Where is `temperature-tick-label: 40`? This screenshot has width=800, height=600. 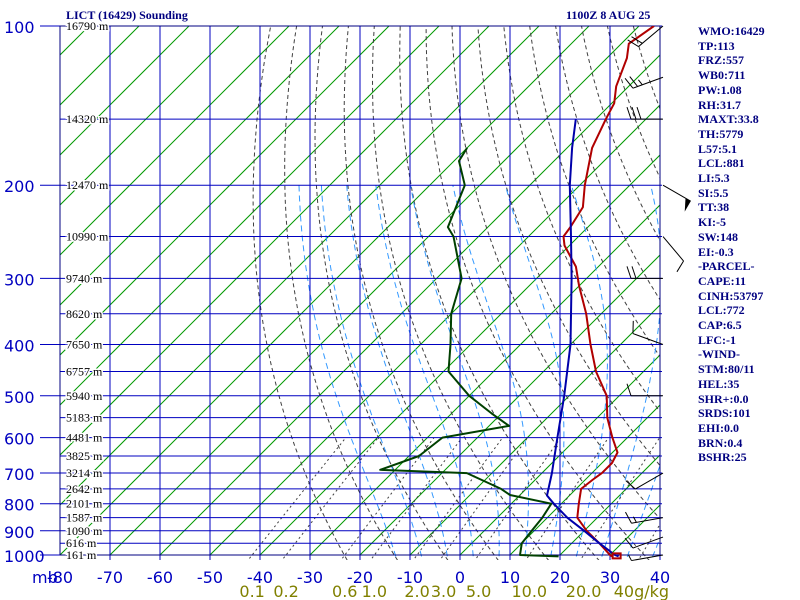 temperature-tick-label: 40 is located at coordinates (660, 577).